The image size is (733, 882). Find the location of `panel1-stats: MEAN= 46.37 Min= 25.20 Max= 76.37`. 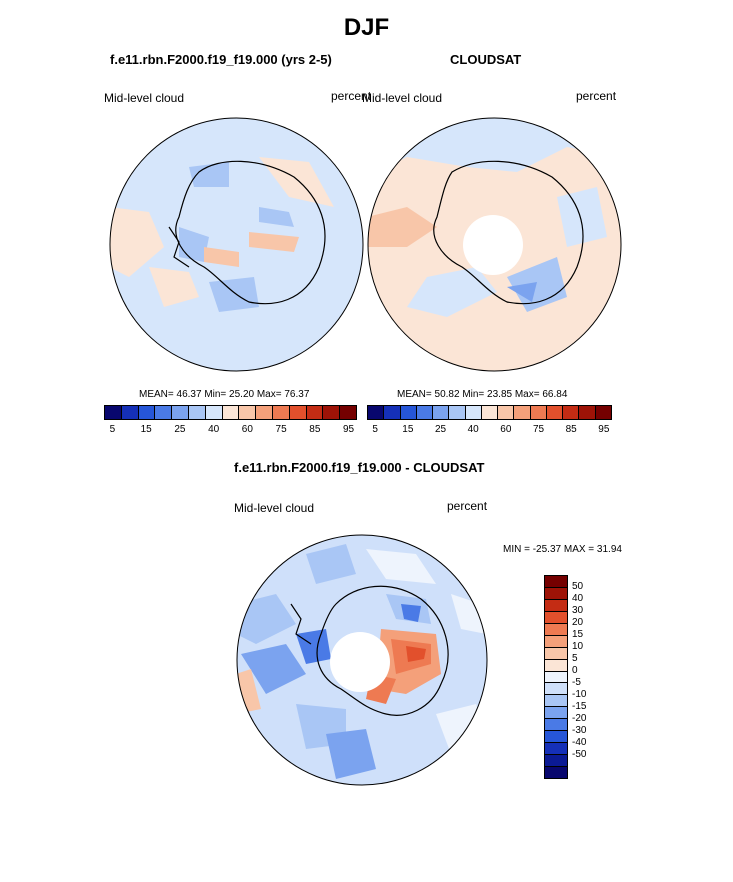

panel1-stats: MEAN= 46.37 Min= 25.20 Max= 76.37 is located at coordinates (224, 394).